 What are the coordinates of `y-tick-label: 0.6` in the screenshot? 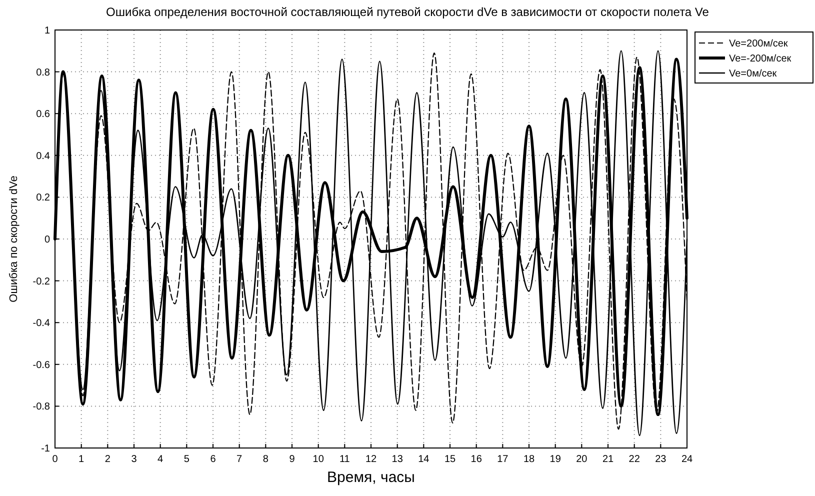 It's located at (43, 114).